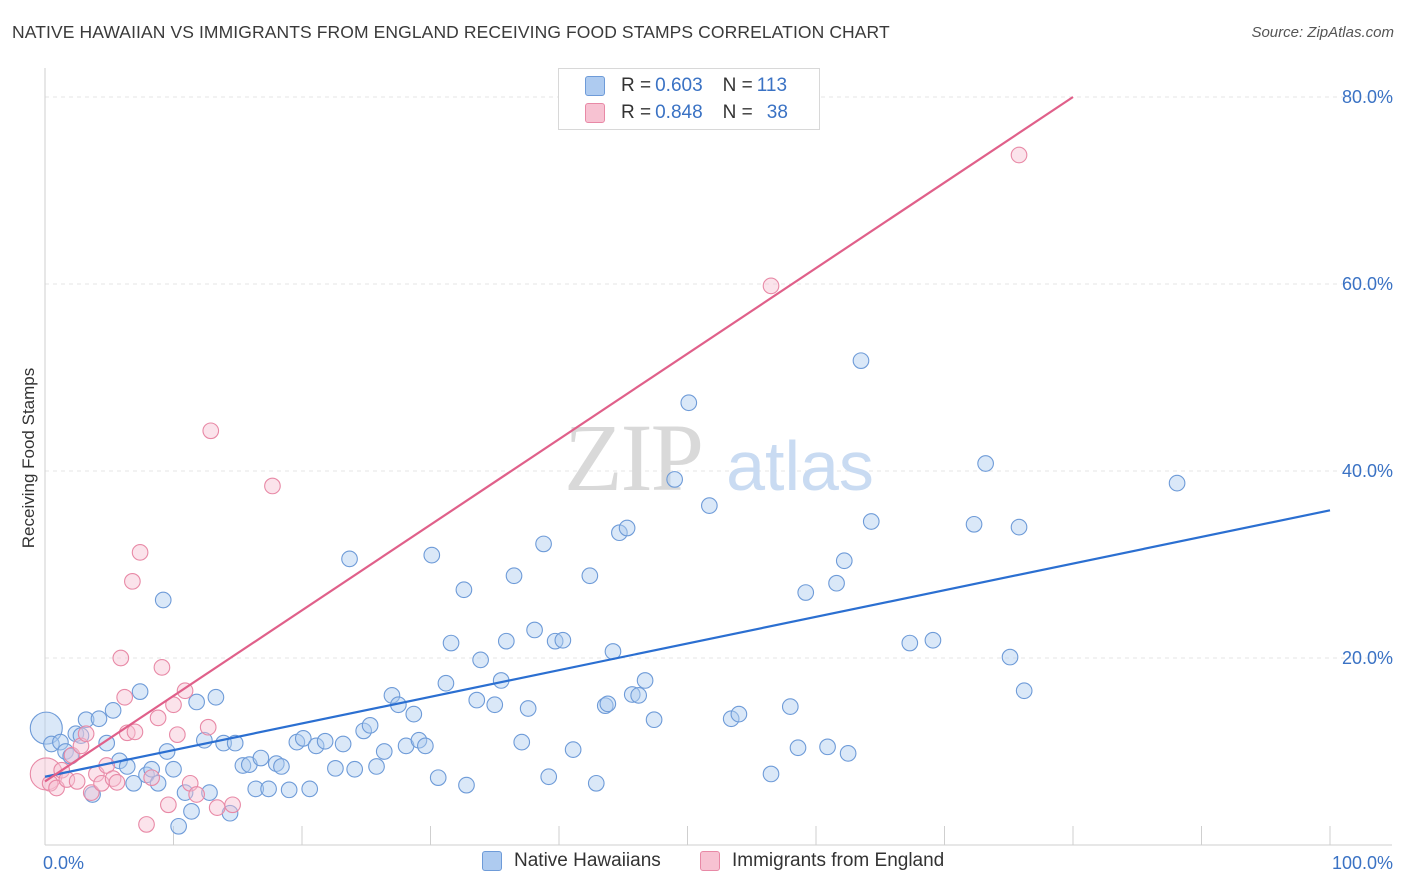 The width and height of the screenshot is (1406, 892). Describe the element at coordinates (710, 861) in the screenshot. I see `bottom-legend-swatch-pink` at that location.